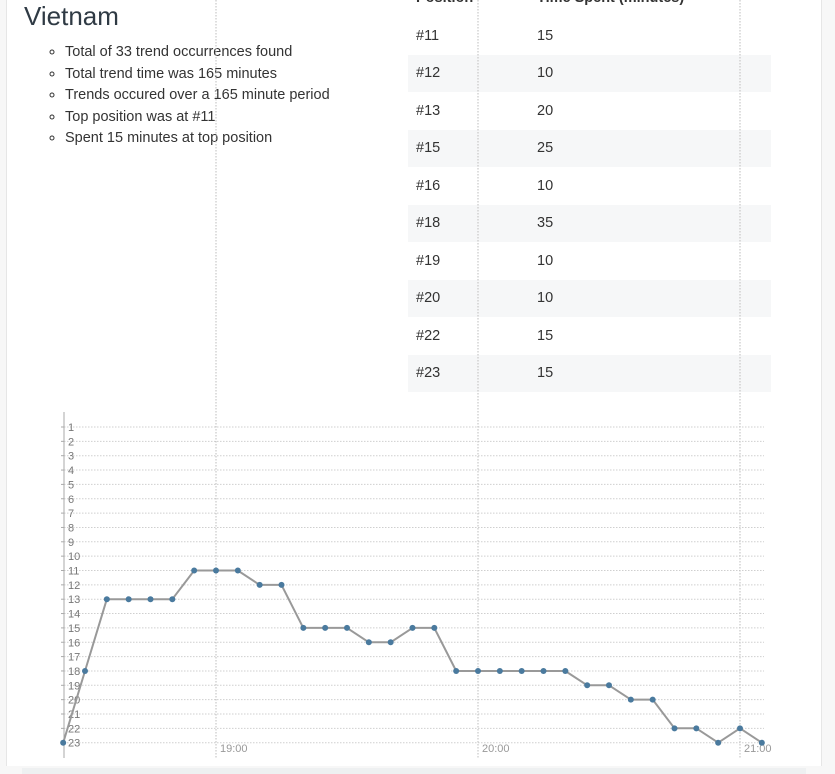 Image resolution: width=835 pixels, height=774 pixels. I want to click on cell-time: 25, so click(650, 148).